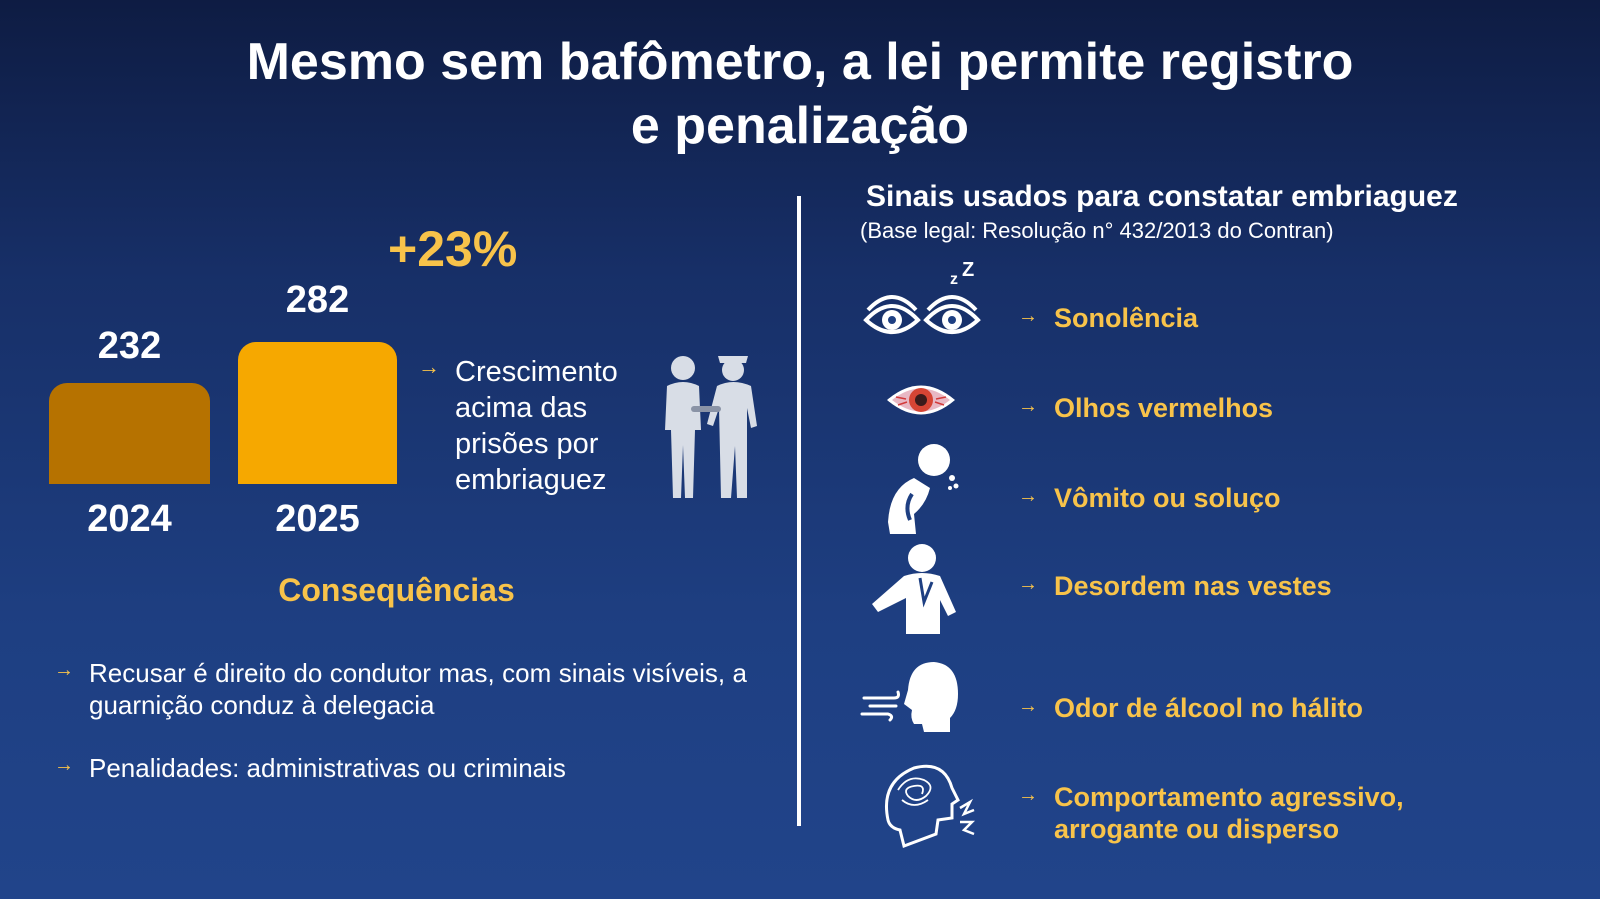 Image resolution: width=1600 pixels, height=899 pixels. Describe the element at coordinates (317, 519) in the screenshot. I see `bar-category-2025: 2025` at that location.